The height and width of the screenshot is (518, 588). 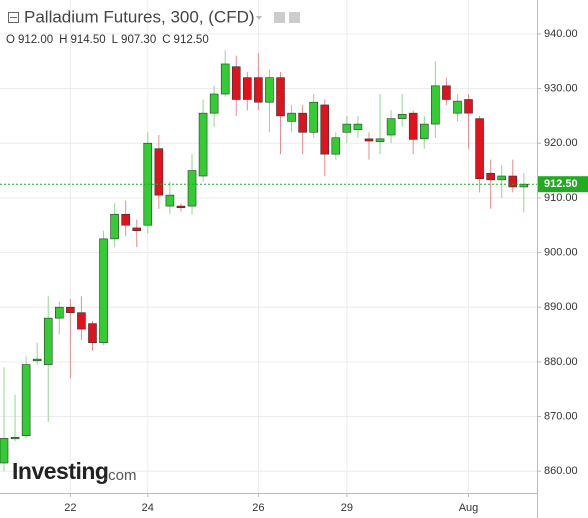 I want to click on y-tick-label: 910.00, so click(x=561, y=198).